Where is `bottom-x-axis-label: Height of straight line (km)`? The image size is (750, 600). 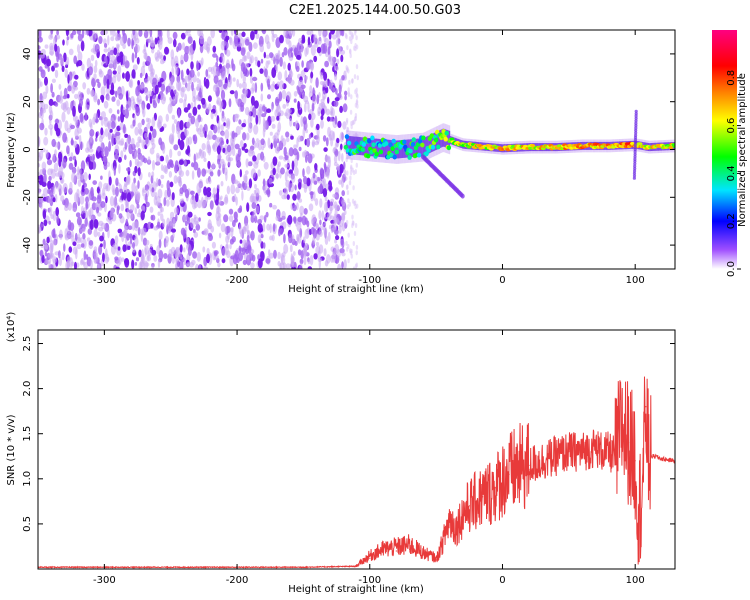 bottom-x-axis-label: Height of straight line (km) is located at coordinates (356, 589).